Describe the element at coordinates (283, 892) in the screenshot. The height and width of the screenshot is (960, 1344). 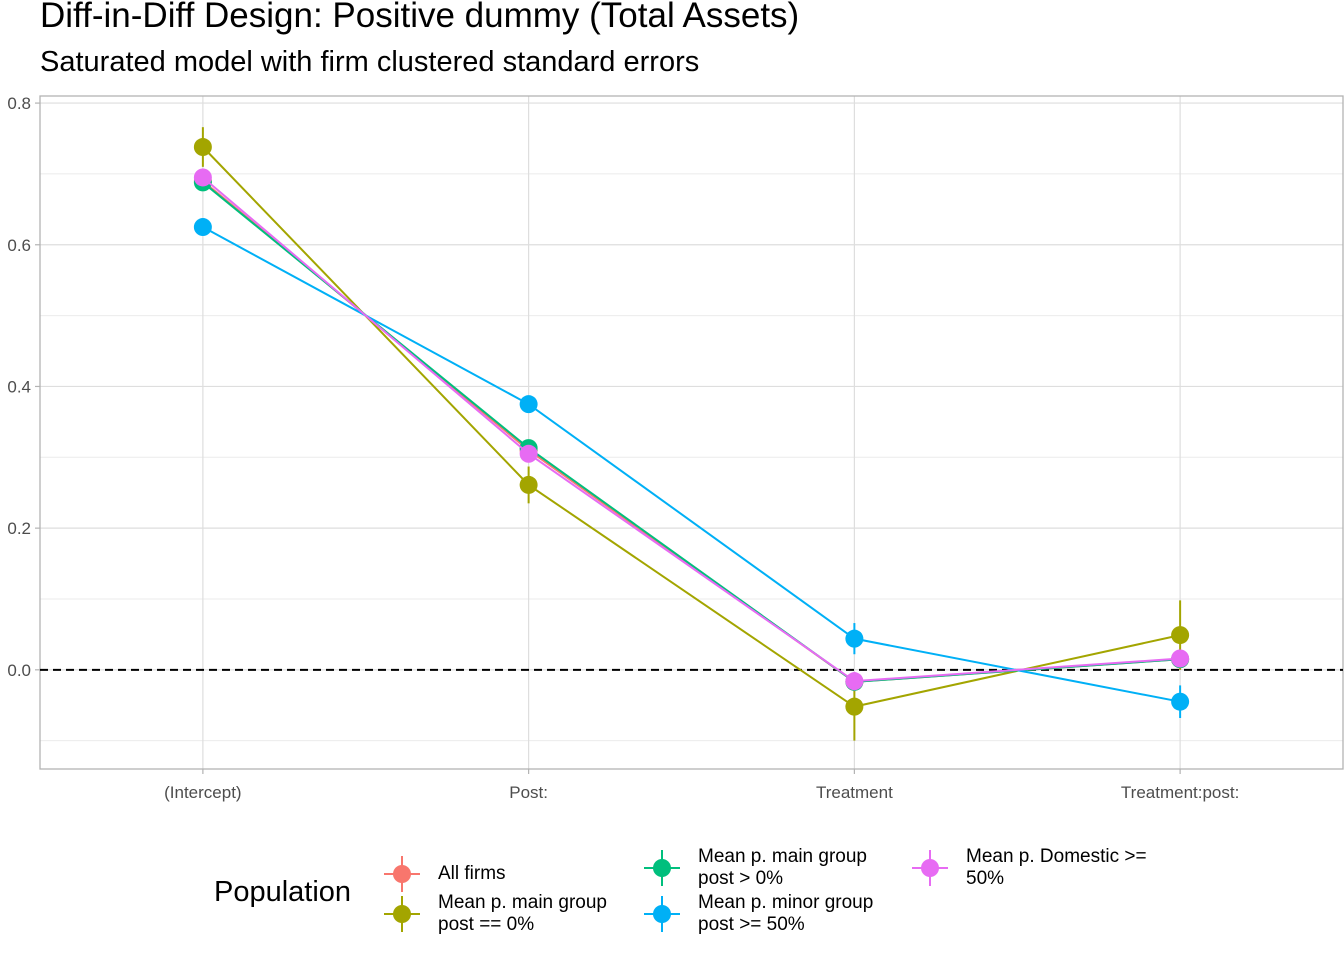
I see `legend-title: Population` at that location.